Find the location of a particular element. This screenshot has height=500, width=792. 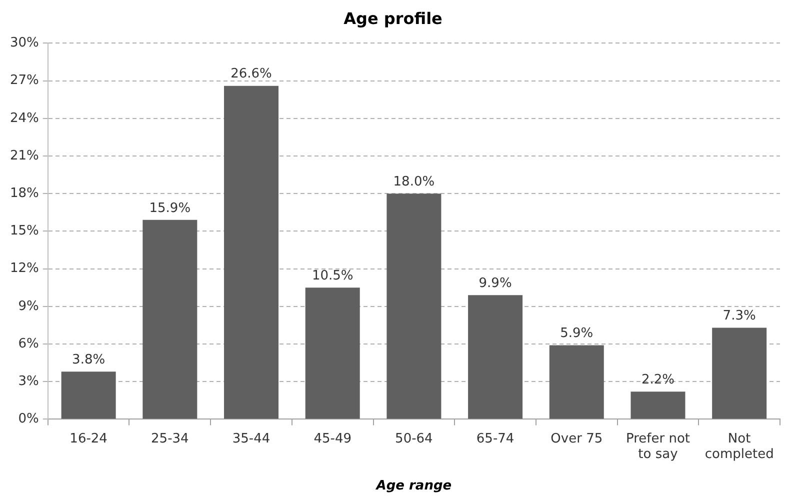

y-tick-label: 6% is located at coordinates (28, 344).